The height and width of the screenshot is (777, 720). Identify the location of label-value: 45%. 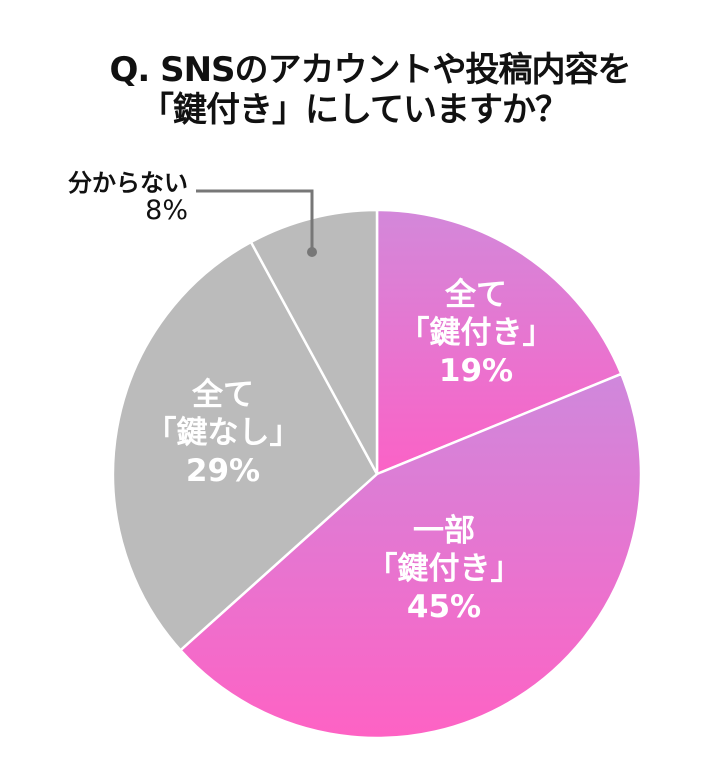
(444, 607).